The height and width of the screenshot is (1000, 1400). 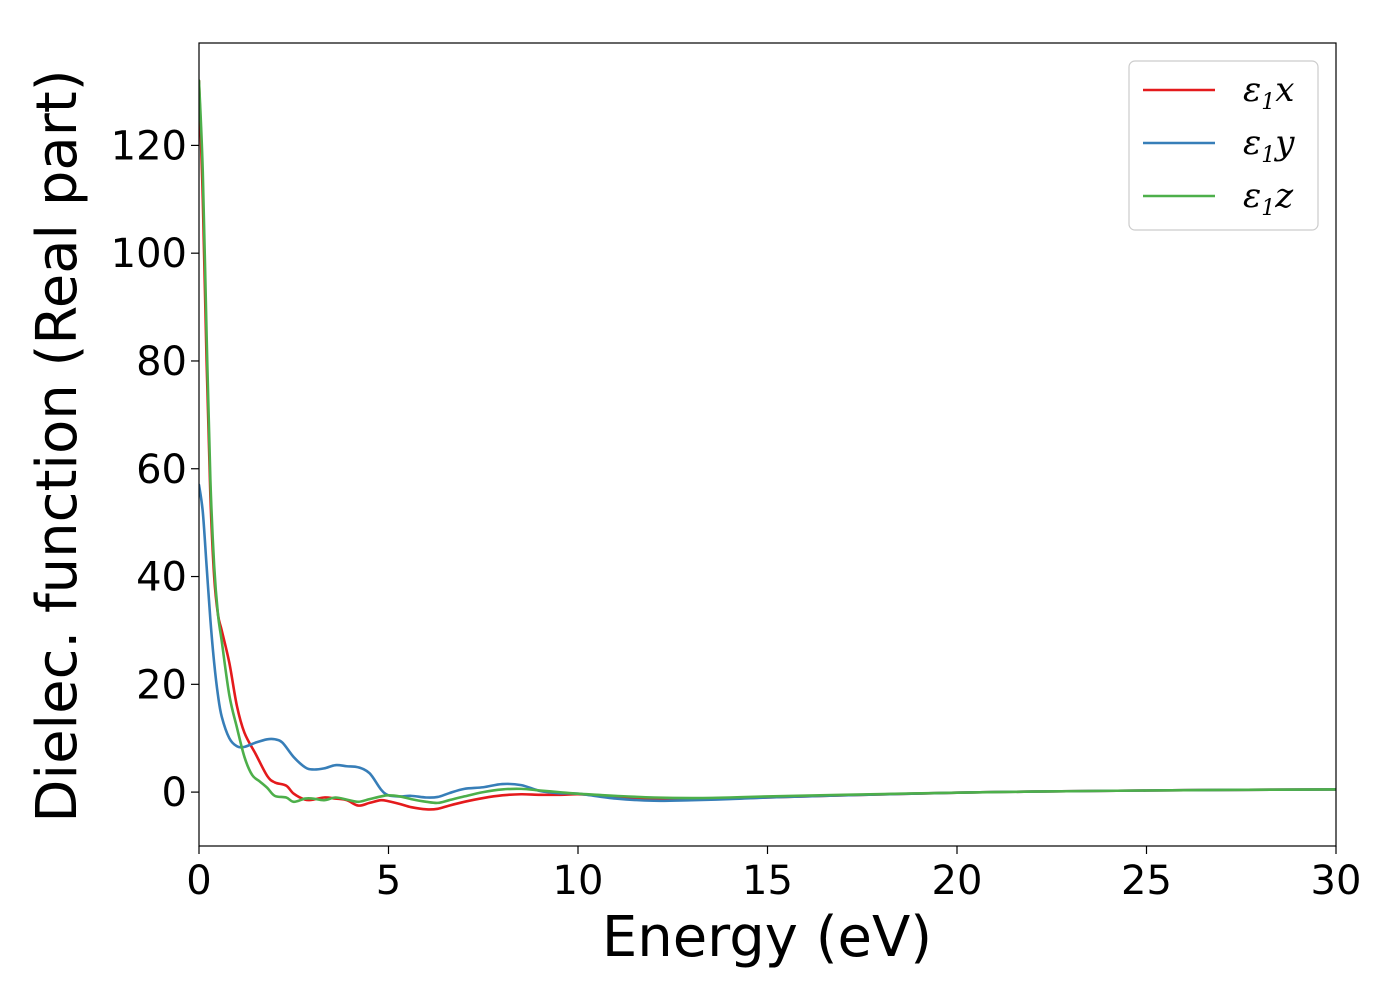 I want to click on y-tick-label: 120, so click(x=149, y=146).